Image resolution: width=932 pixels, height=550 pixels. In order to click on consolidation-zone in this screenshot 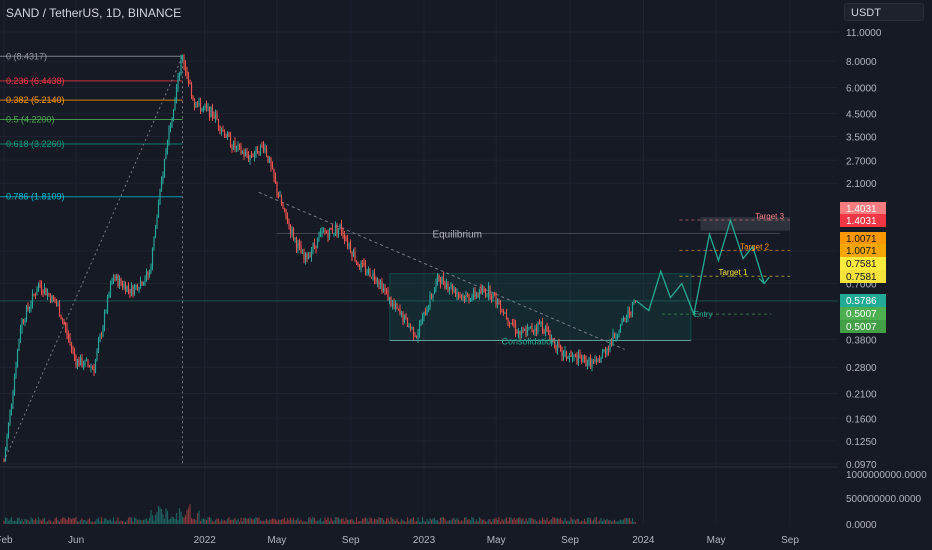, I will do `click(540, 307)`.